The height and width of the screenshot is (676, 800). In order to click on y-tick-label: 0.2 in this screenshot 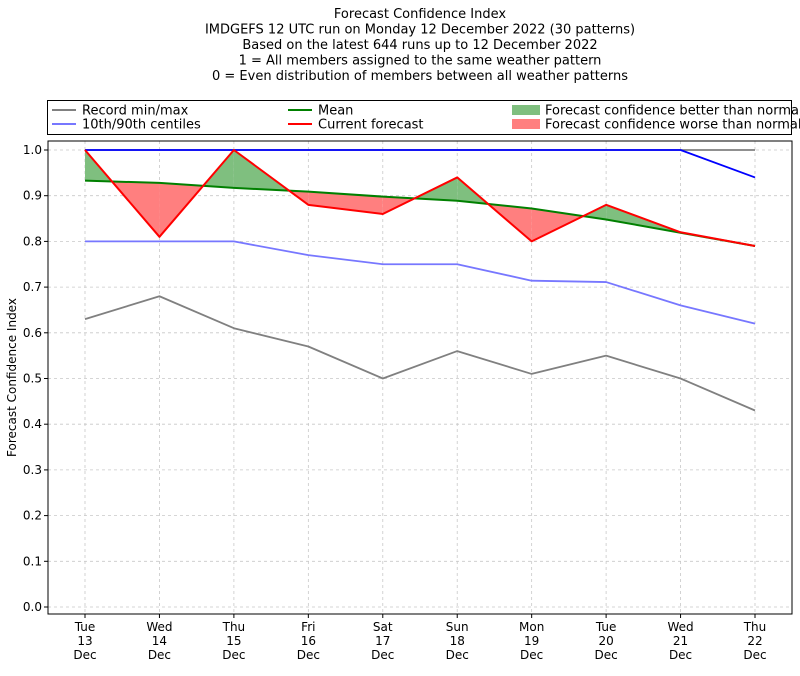, I will do `click(32, 516)`.